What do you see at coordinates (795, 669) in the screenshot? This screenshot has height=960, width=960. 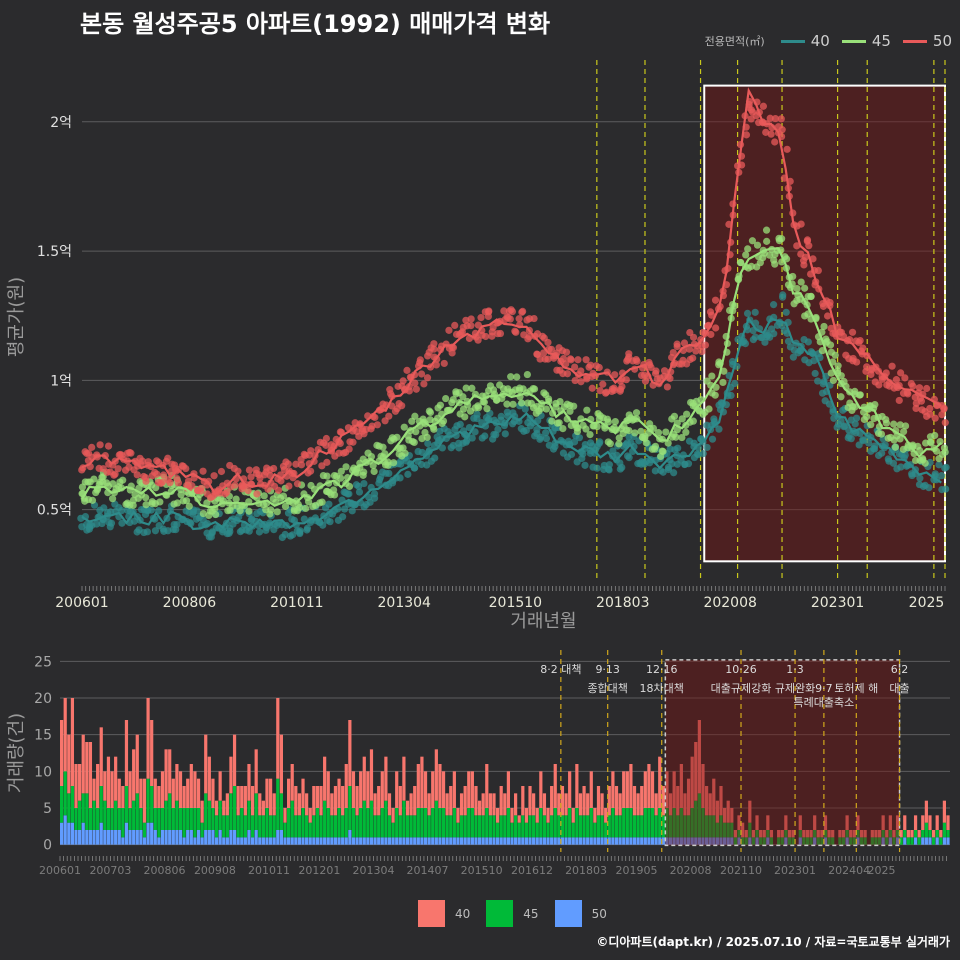 I see `annotation-title: 1·3` at bounding box center [795, 669].